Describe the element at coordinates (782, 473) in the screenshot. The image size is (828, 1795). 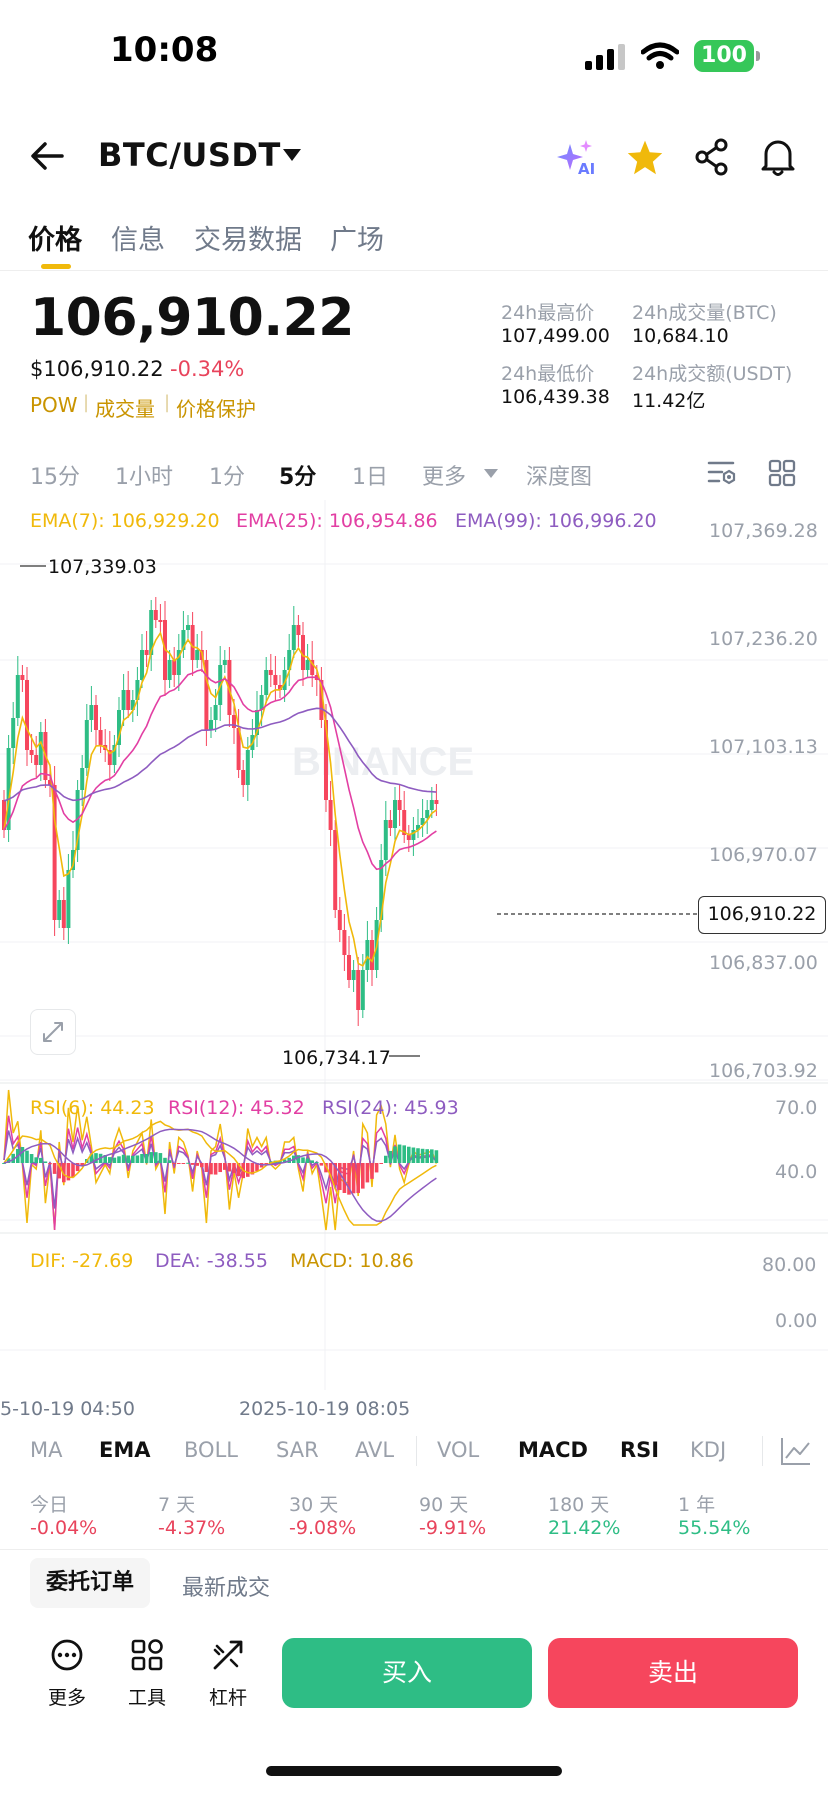
I see `layout-grid-icon` at that location.